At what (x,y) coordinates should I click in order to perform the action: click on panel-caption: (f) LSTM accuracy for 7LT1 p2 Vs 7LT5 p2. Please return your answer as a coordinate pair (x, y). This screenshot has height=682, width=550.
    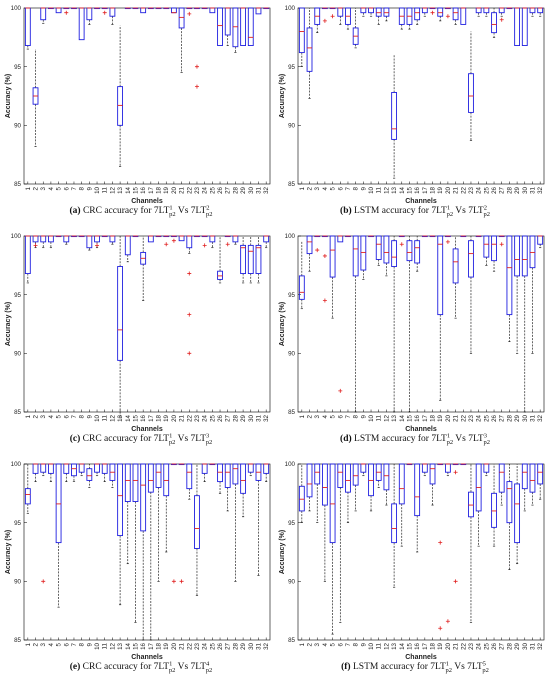
    Looking at the image, I should click on (415, 668).